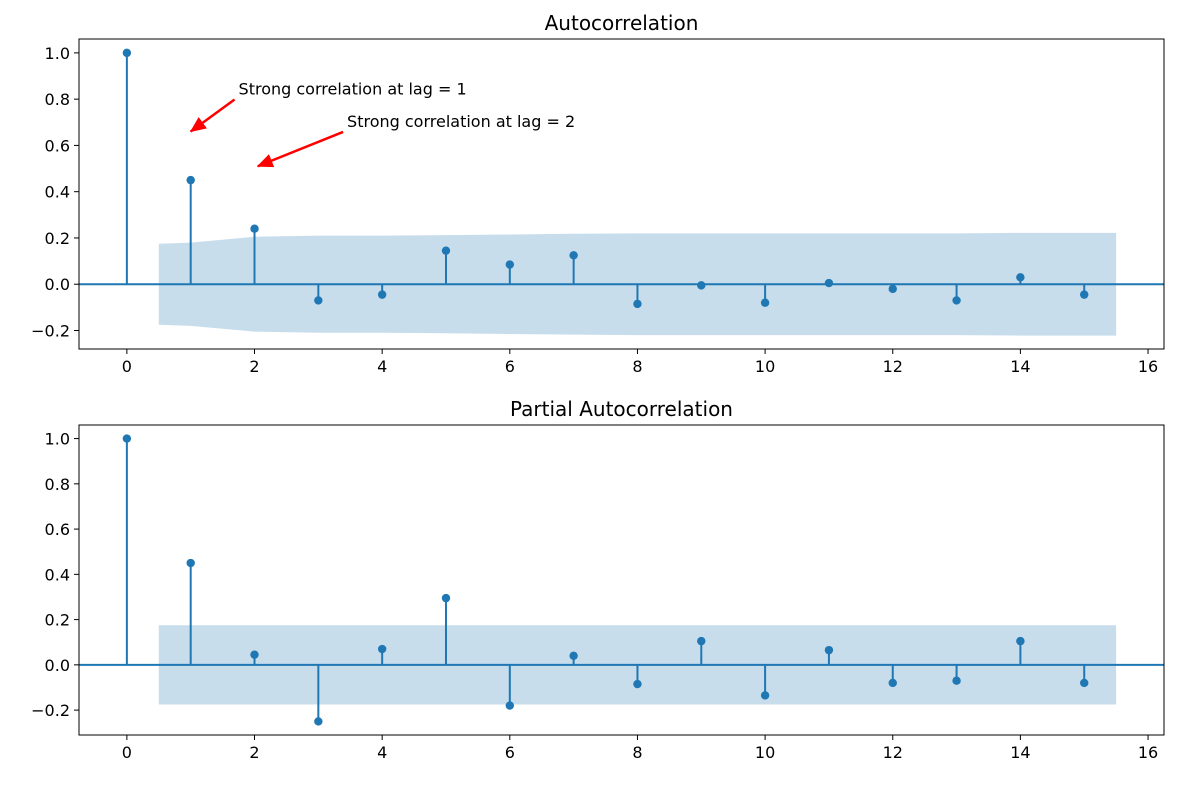 Image resolution: width=1178 pixels, height=792 pixels. Describe the element at coordinates (621, 409) in the screenshot. I see `chart-title: Partial Autocorrelation` at that location.